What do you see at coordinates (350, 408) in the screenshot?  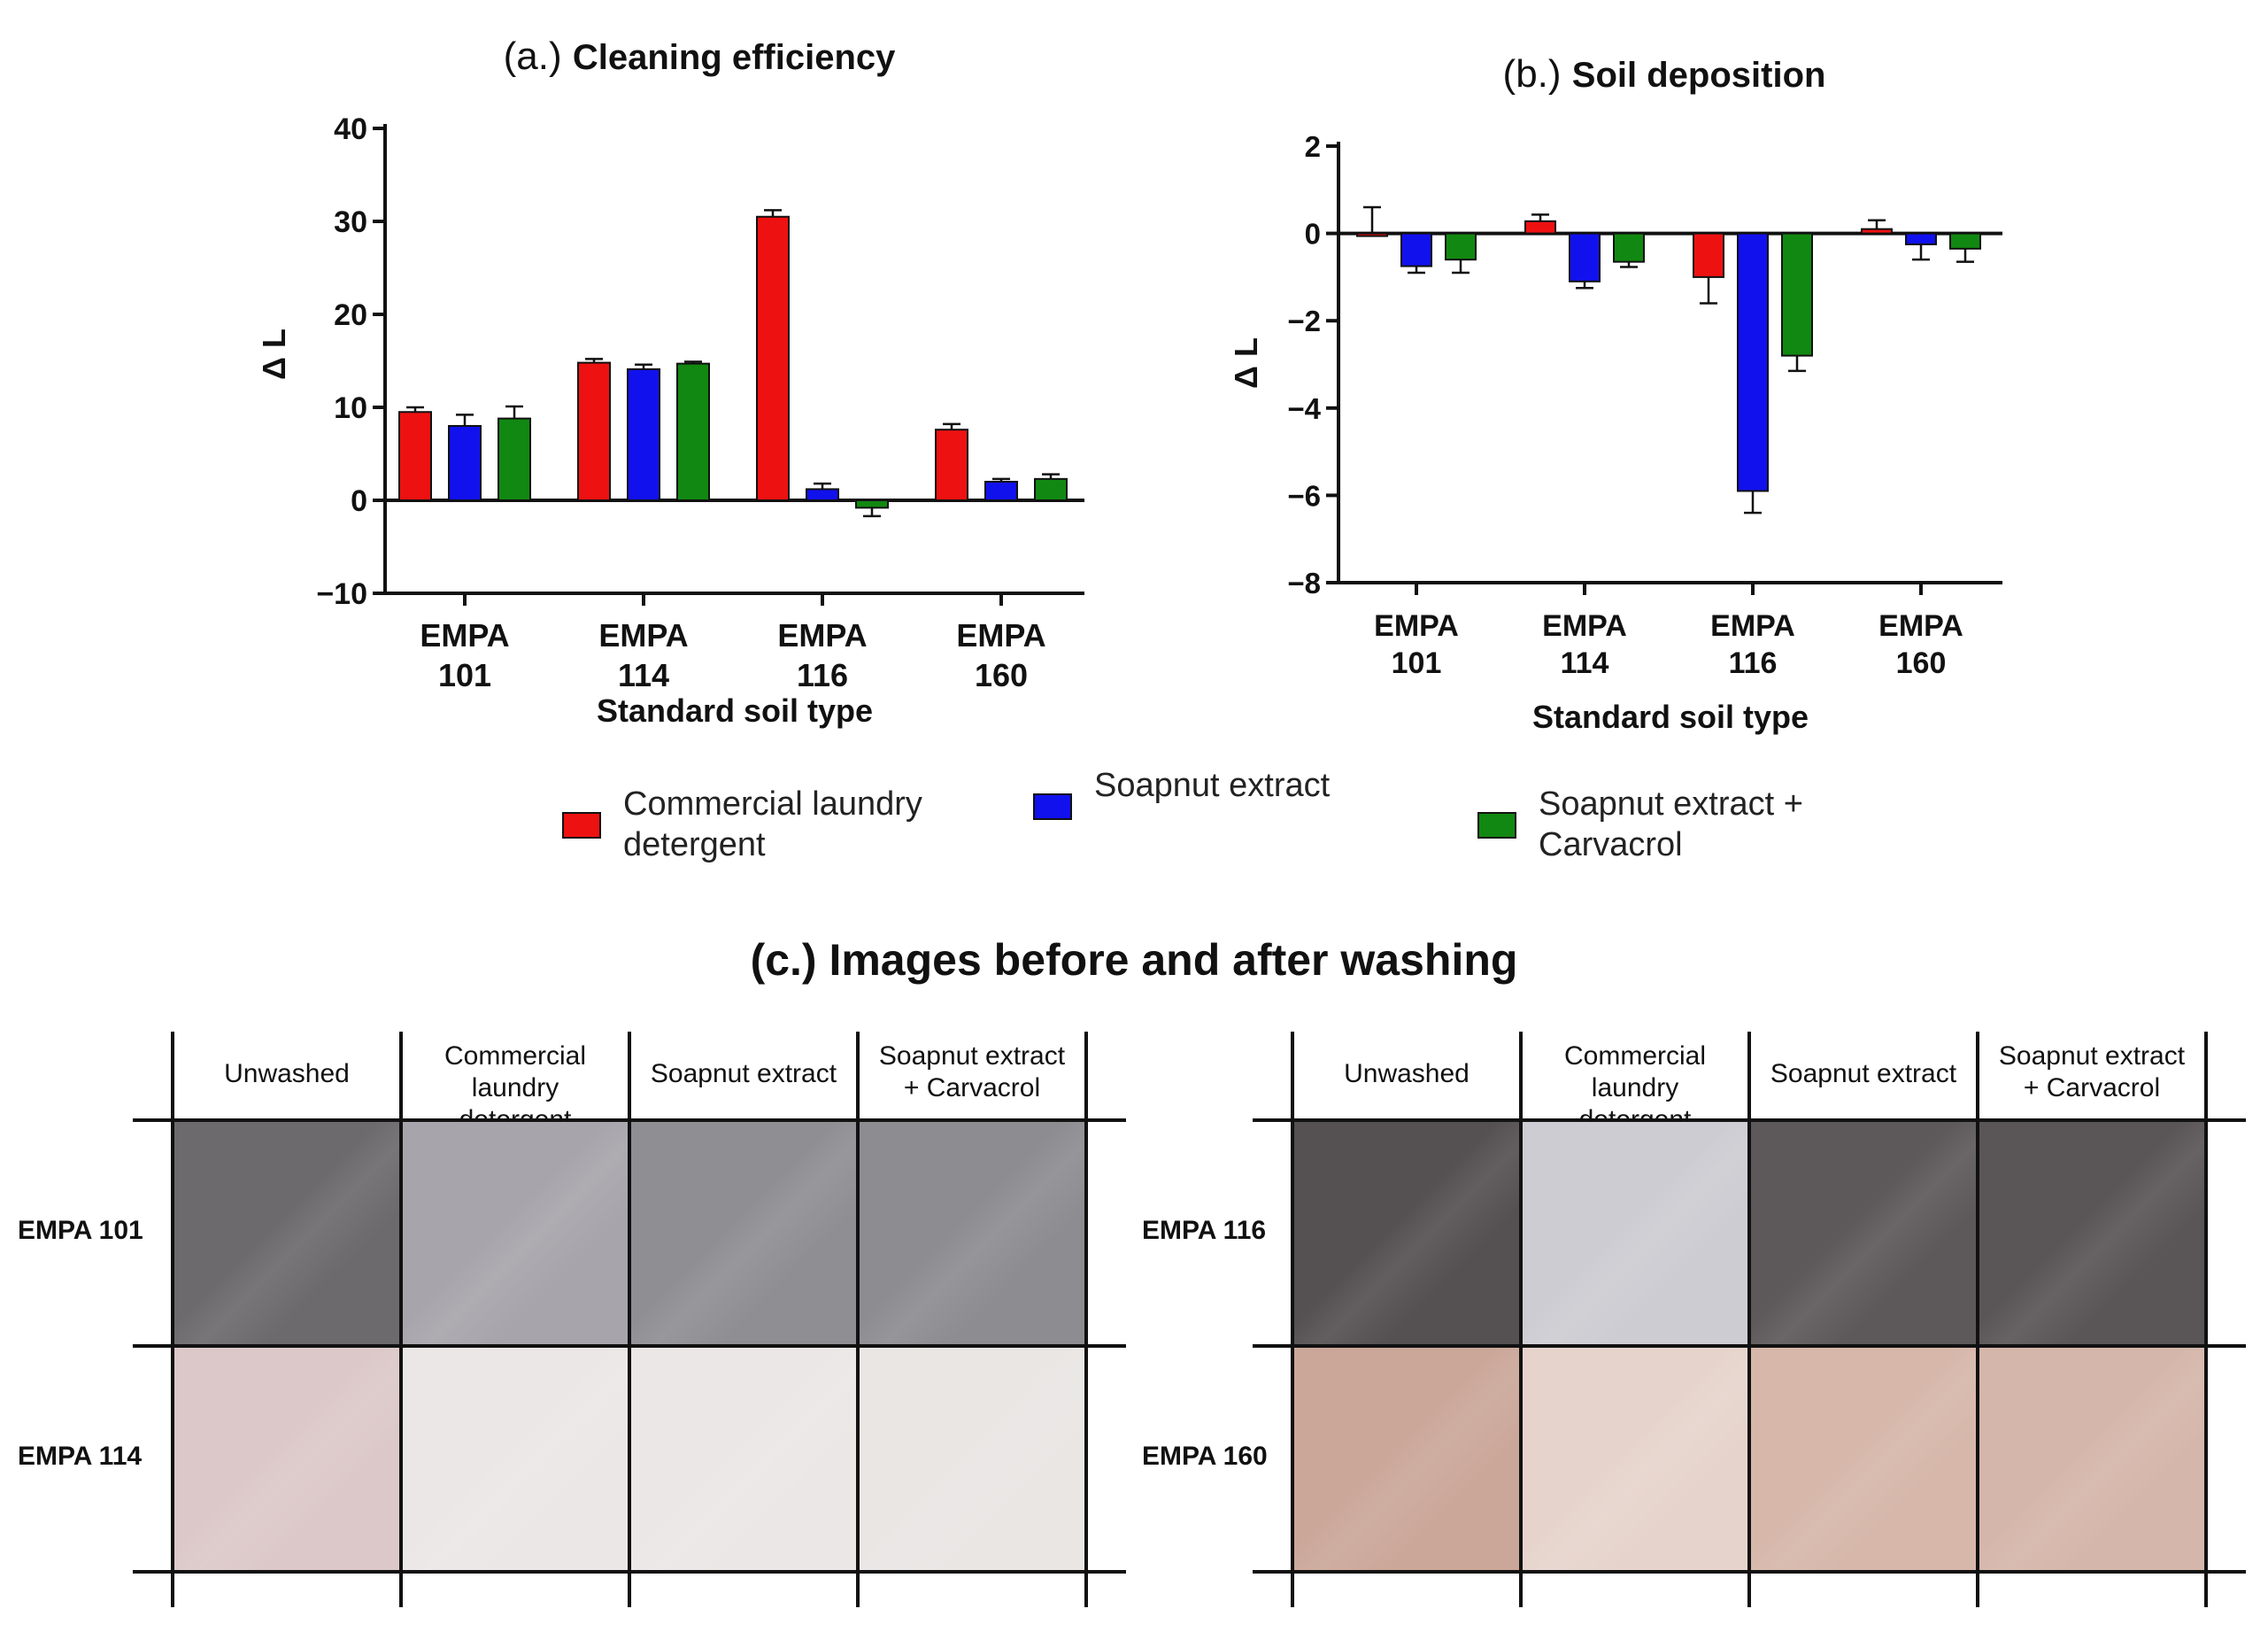 I see `y-tick-label: 10` at bounding box center [350, 408].